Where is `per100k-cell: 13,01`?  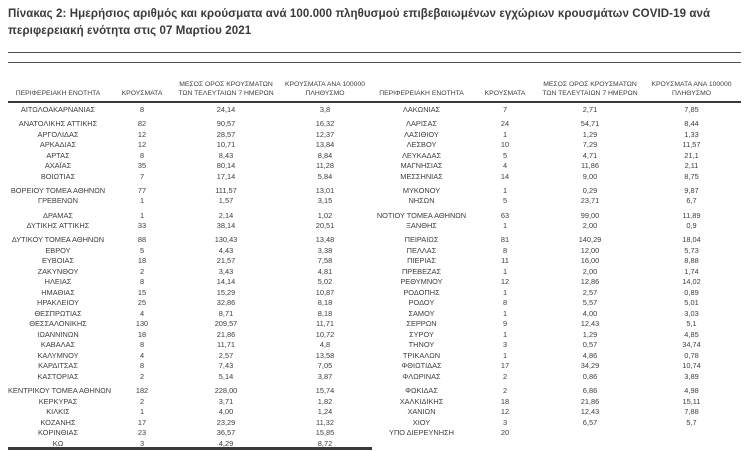
per100k-cell: 13,01 is located at coordinates (325, 190).